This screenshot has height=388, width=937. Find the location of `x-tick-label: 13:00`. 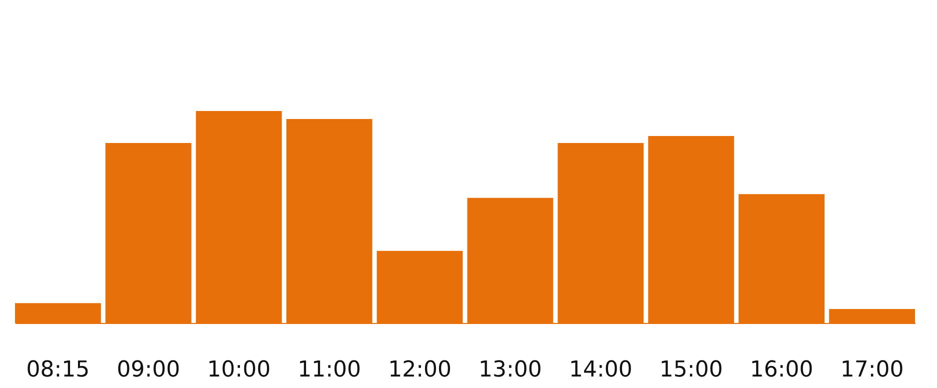

x-tick-label: 13:00 is located at coordinates (510, 370).